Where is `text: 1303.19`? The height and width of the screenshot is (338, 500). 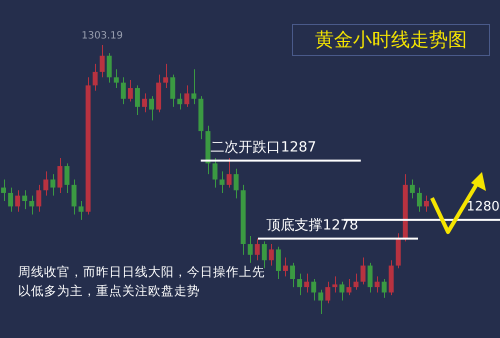 text: 1303.19 is located at coordinates (102, 36).